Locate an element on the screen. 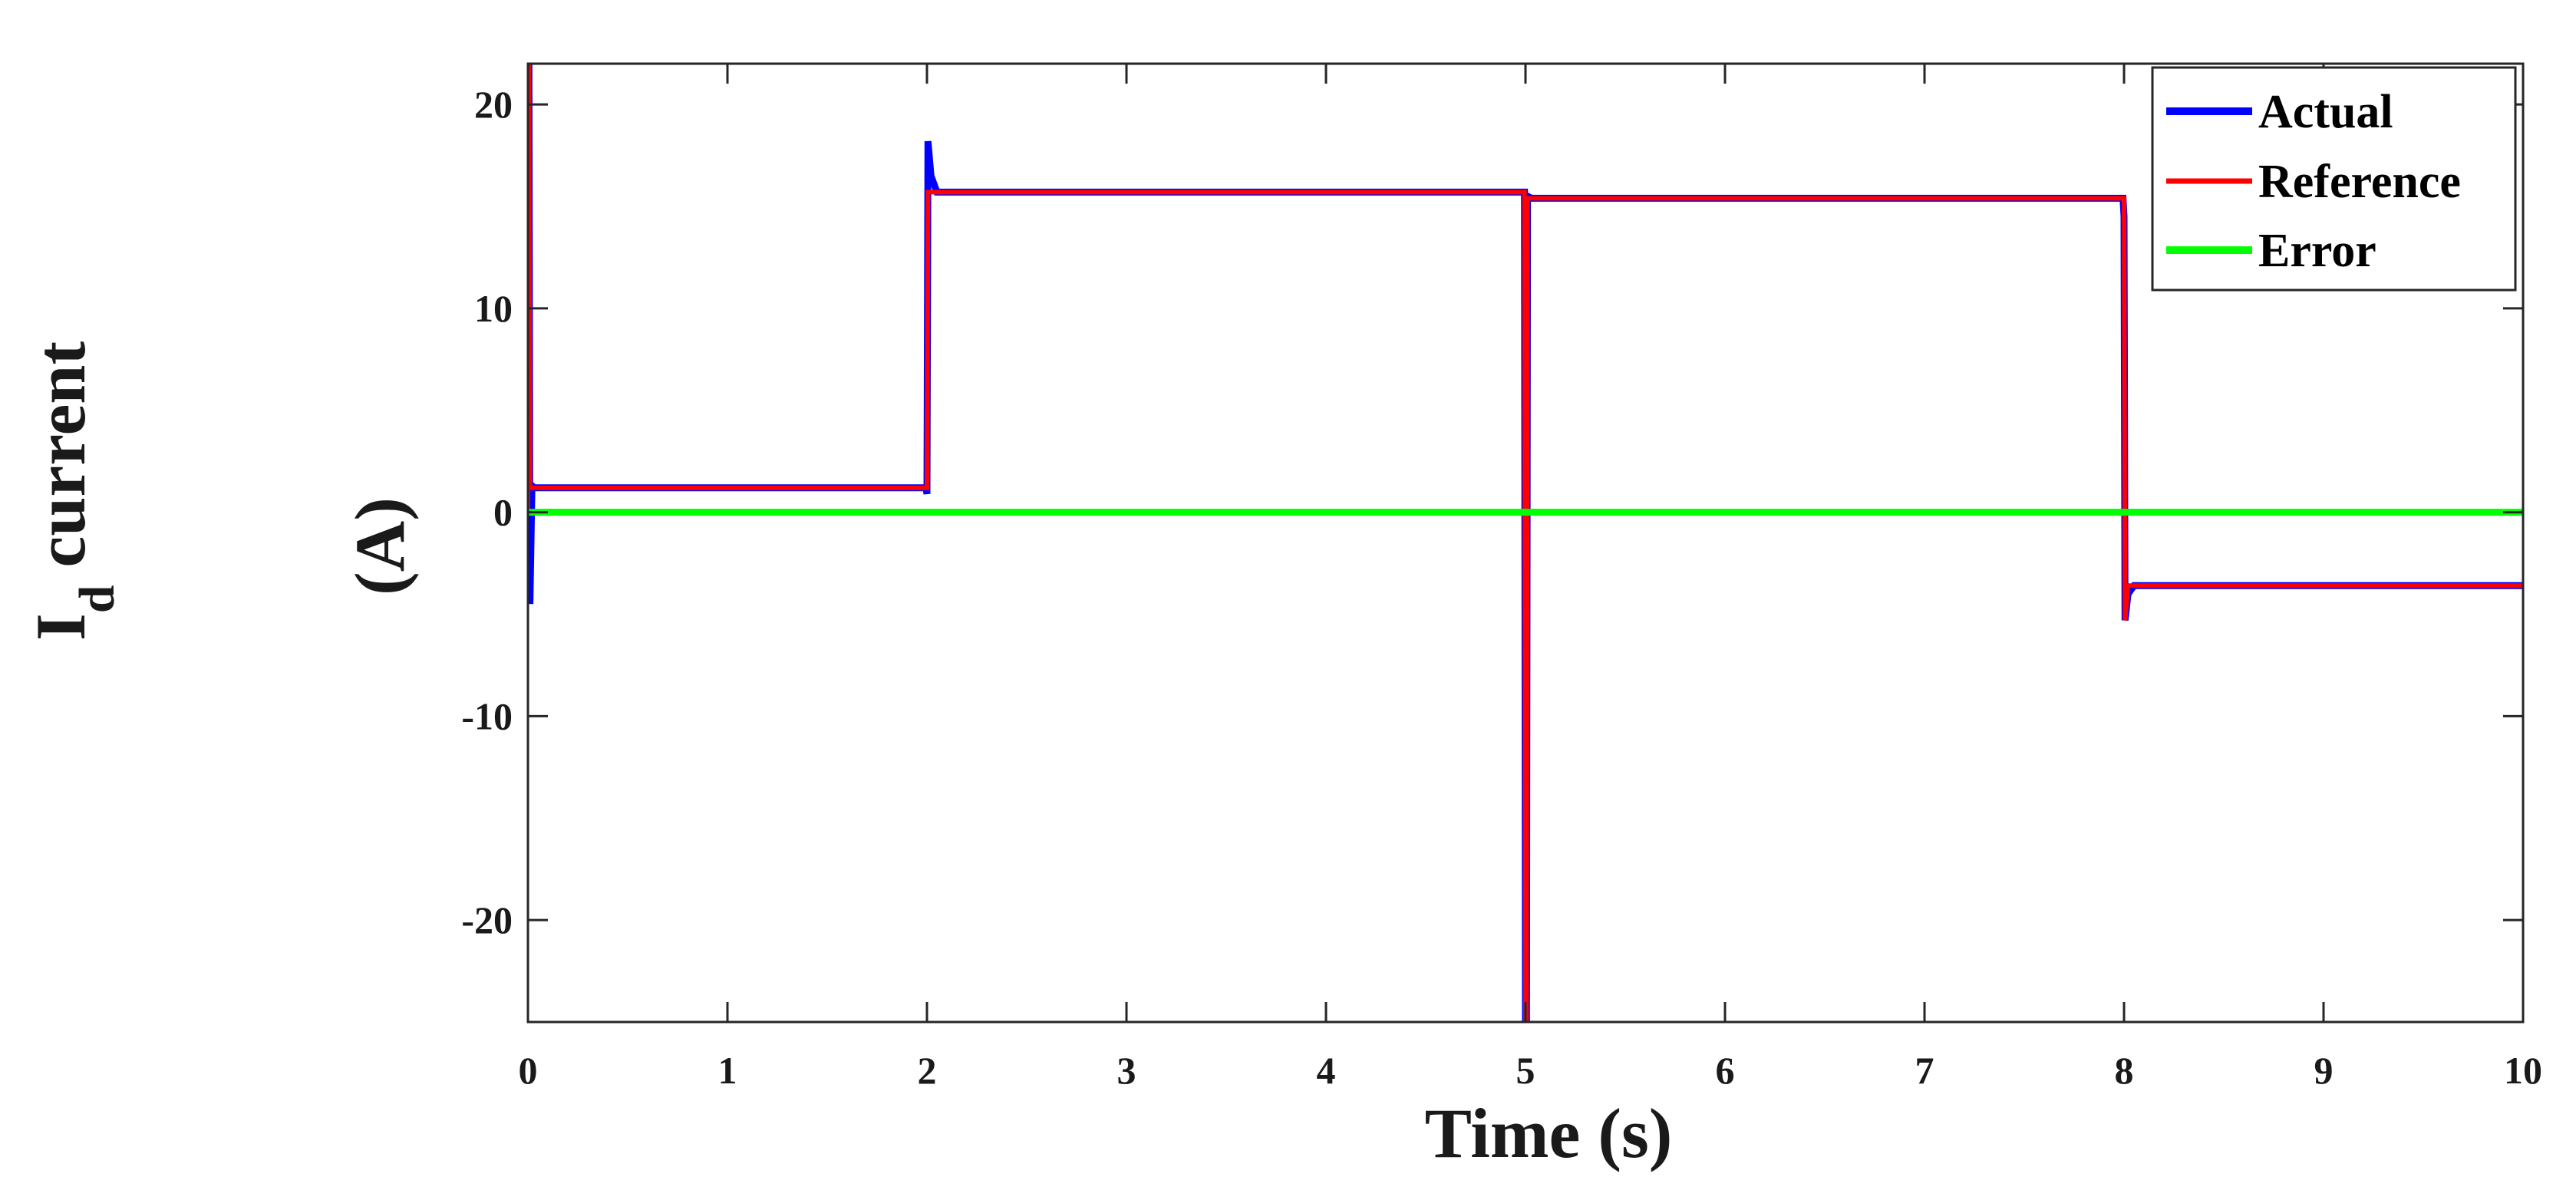 The height and width of the screenshot is (1200, 2576). y-axis-title-main: I is located at coordinates (60, 627).